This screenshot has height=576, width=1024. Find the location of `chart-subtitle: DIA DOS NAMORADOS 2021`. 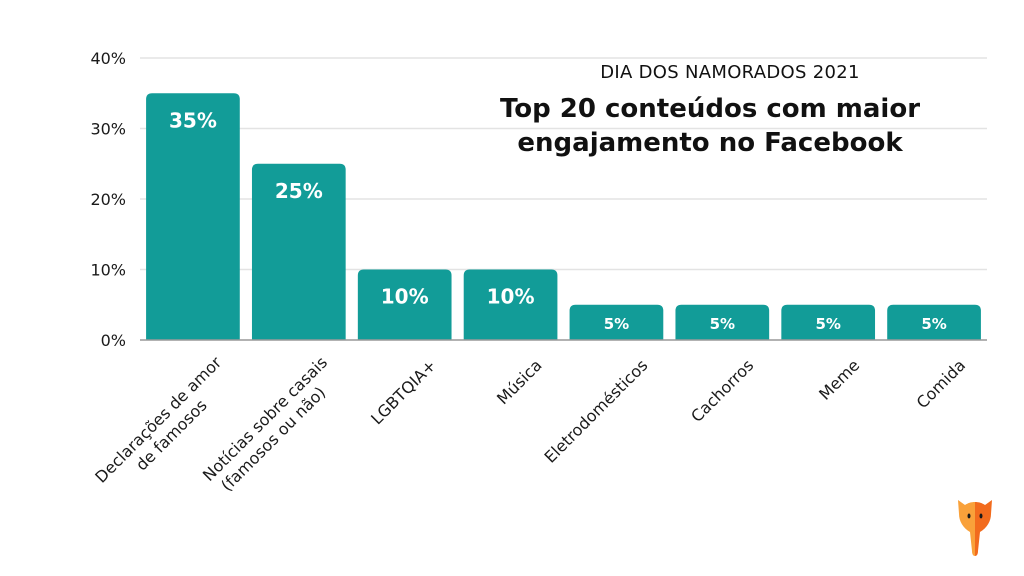

chart-subtitle: DIA DOS NAMORADOS 2021 is located at coordinates (730, 72).